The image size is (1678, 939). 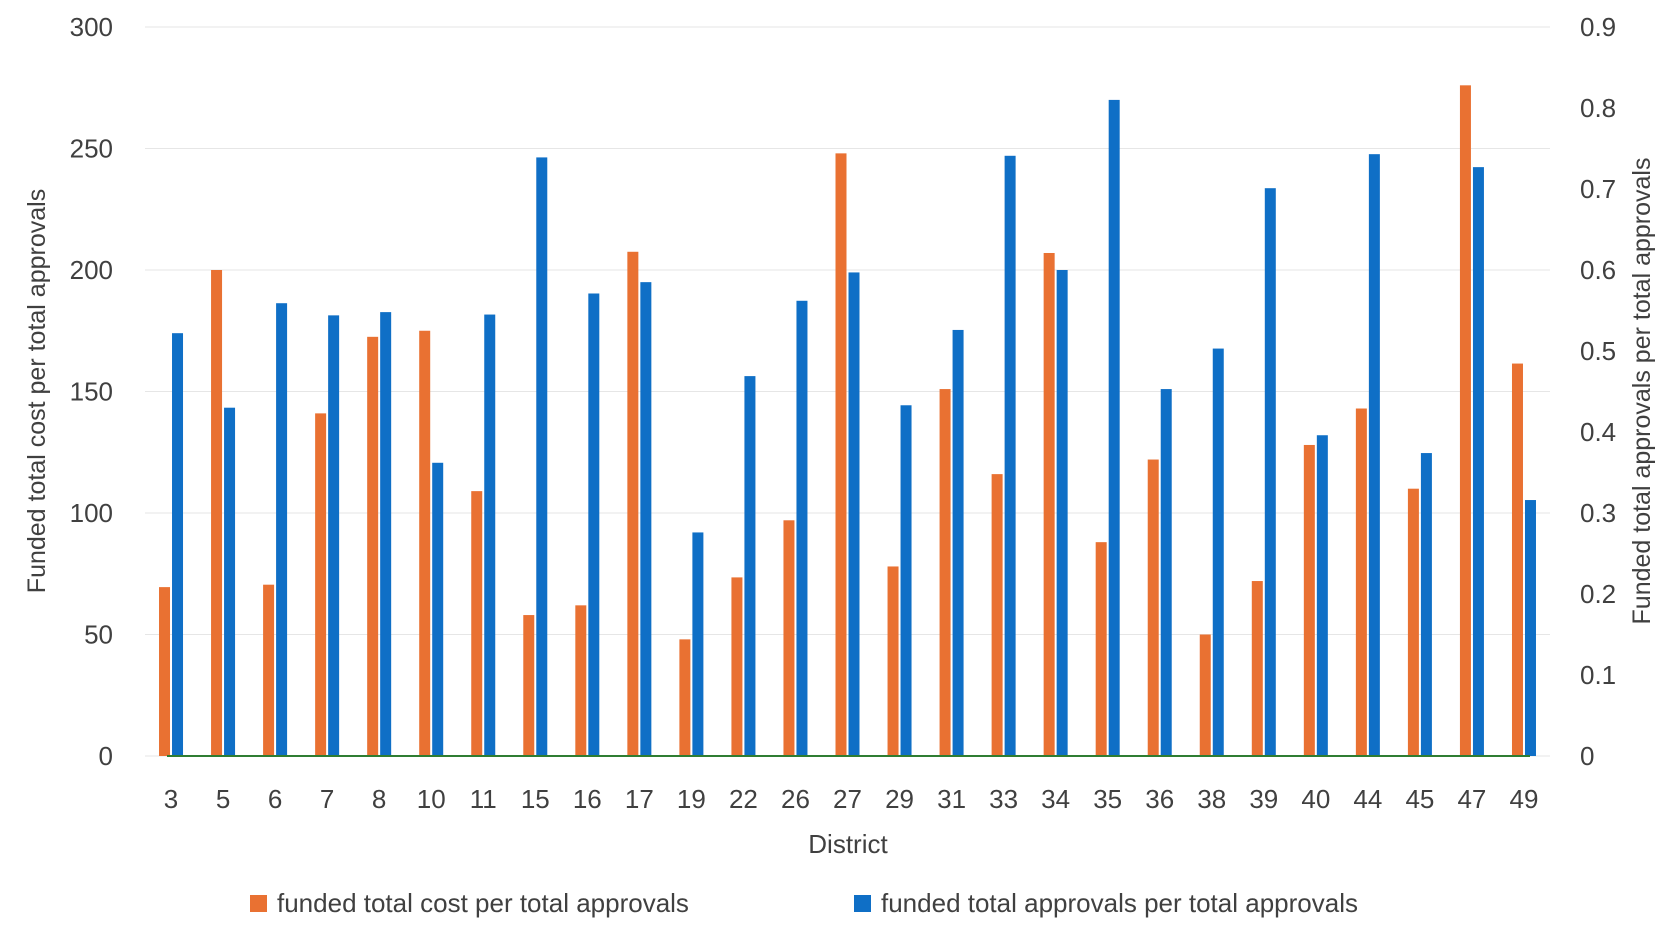 What do you see at coordinates (483, 799) in the screenshot?
I see `x-tick-label: 11` at bounding box center [483, 799].